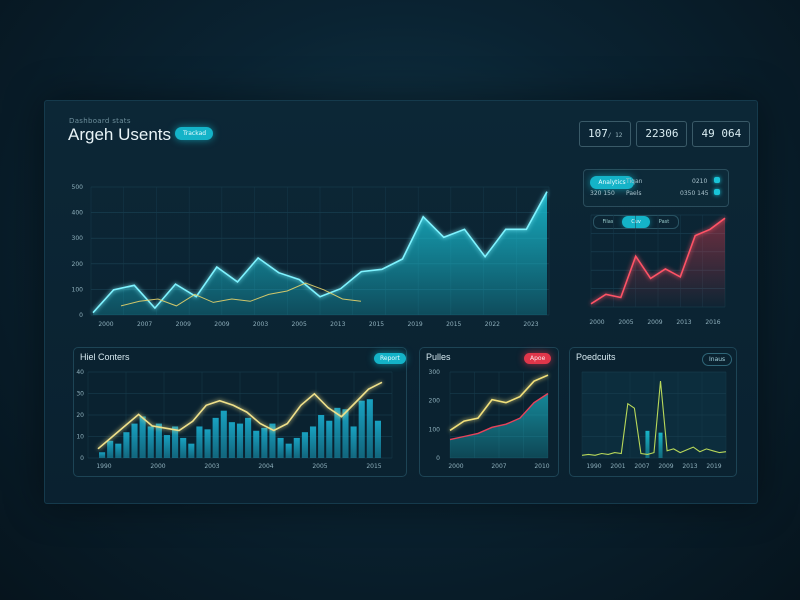 This screenshot has width=800, height=600. I want to click on y-tick-label: 20, so click(80, 415).